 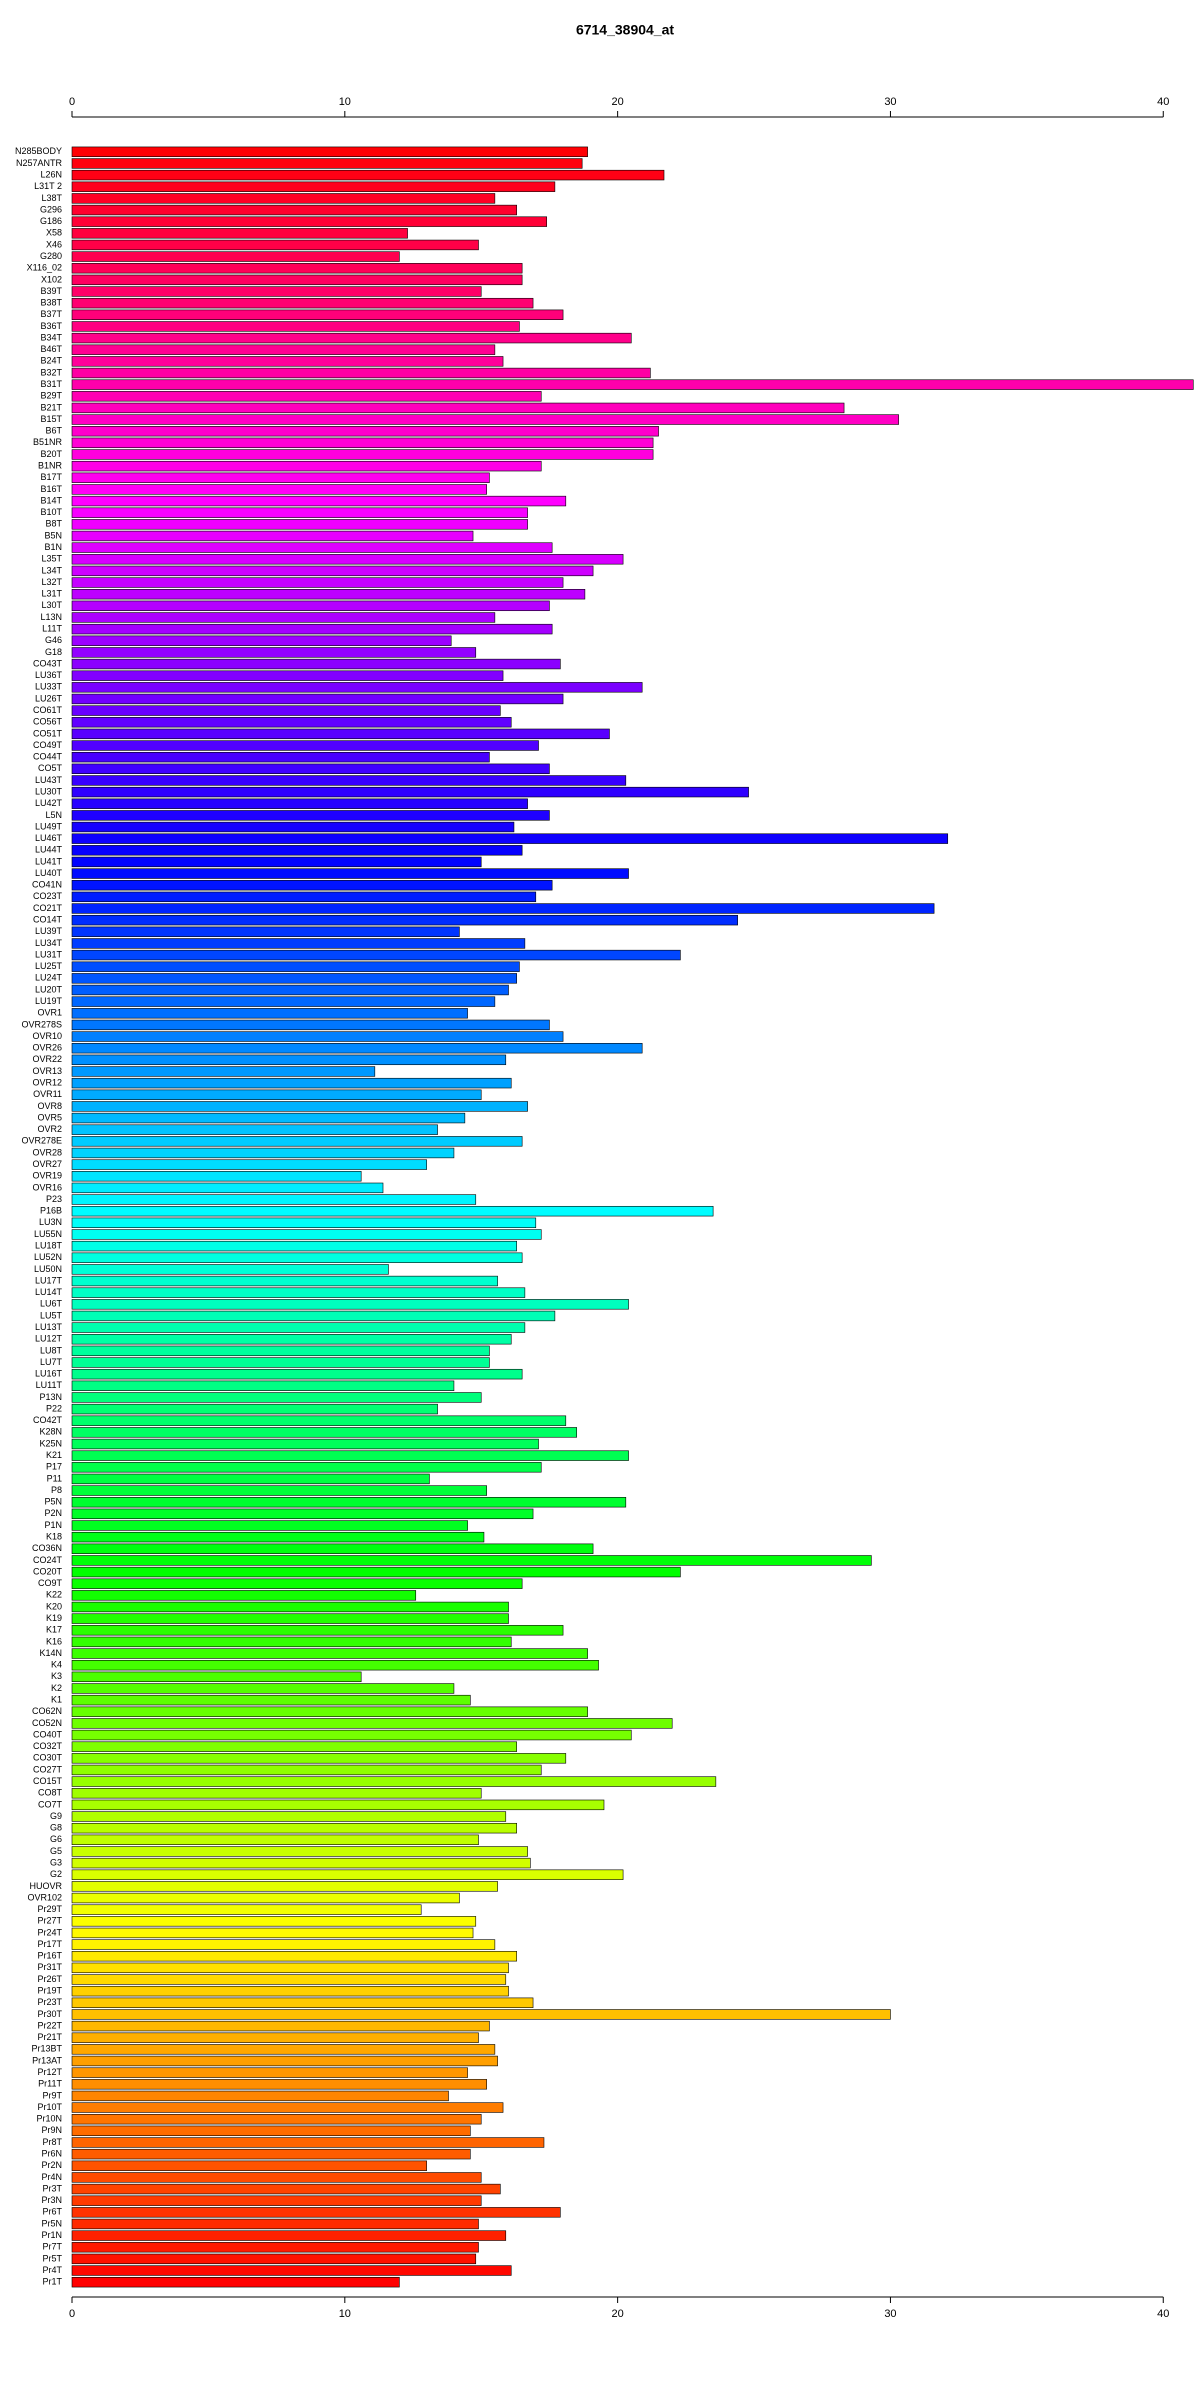 I want to click on y-tick-label: B39T, so click(x=51, y=291).